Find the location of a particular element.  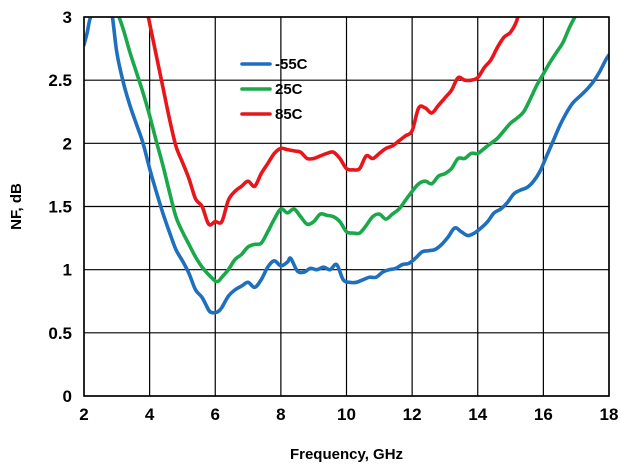

legend-label: 85C is located at coordinates (289, 114).